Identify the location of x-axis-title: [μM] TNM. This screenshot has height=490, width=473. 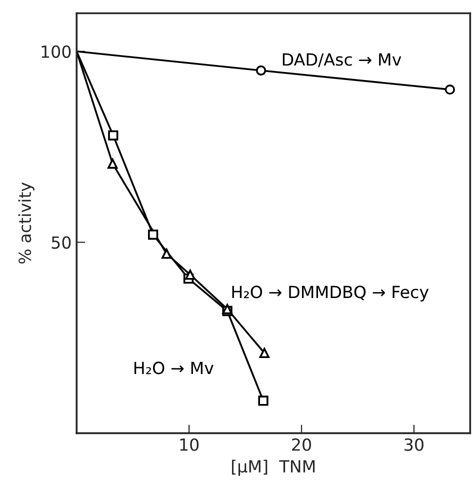
(273, 468).